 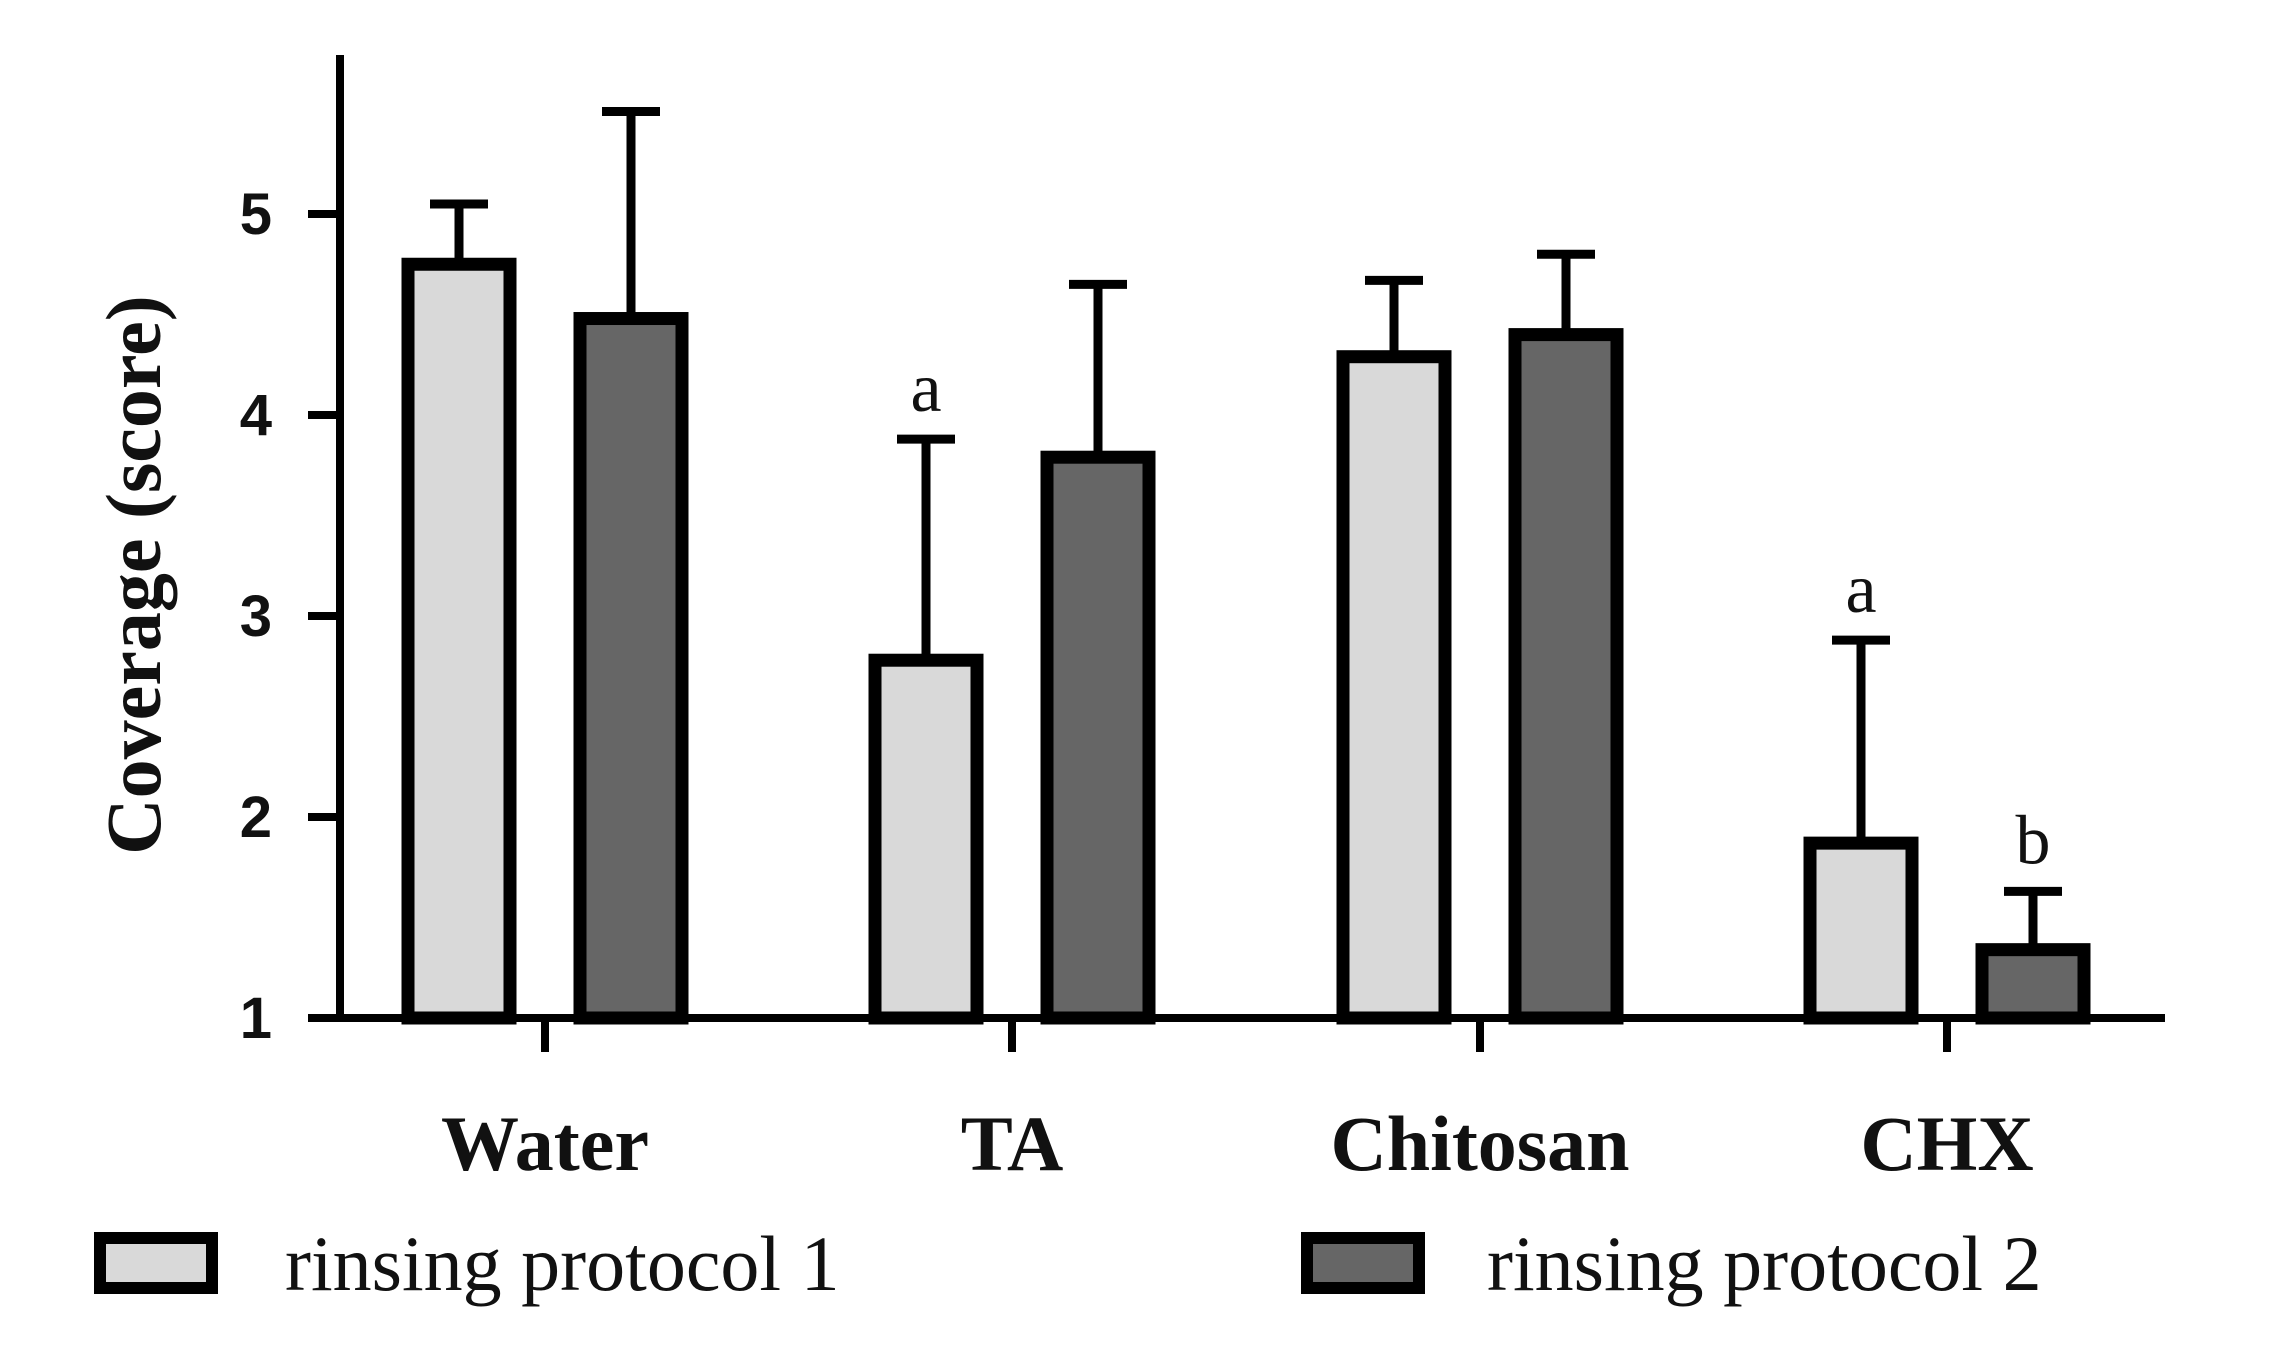 I want to click on bar-chitosan-s2, so click(x=1566, y=676).